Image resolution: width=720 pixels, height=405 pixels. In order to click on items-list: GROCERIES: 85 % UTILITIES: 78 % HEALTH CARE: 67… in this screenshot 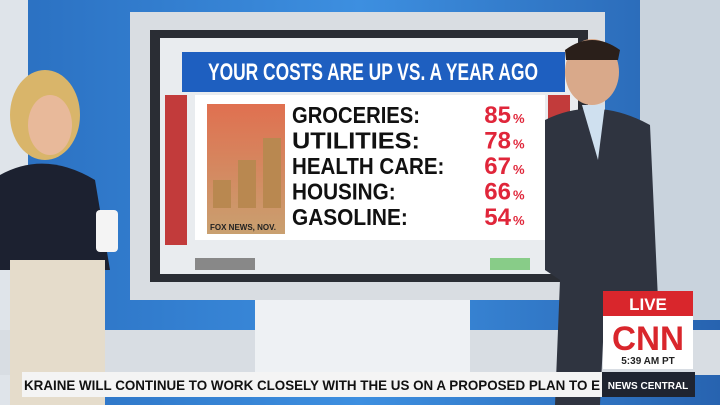, I will do `click(408, 166)`.